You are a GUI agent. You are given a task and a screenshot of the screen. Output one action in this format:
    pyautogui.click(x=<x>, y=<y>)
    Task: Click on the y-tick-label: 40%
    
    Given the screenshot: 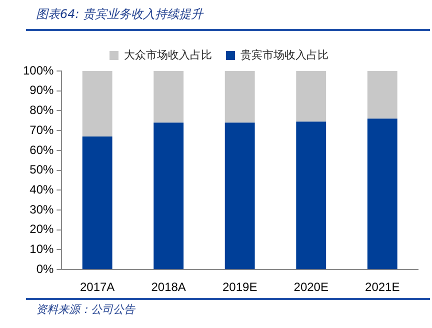 What is the action you would take?
    pyautogui.click(x=42, y=189)
    